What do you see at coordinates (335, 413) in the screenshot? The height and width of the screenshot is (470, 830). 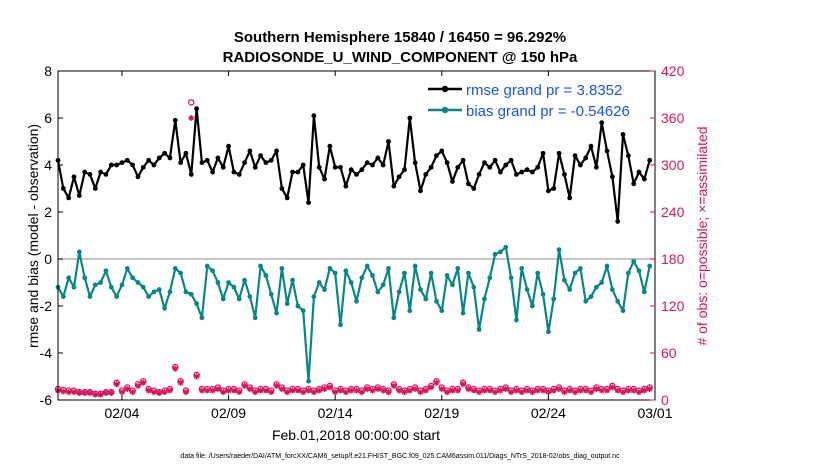 I see `x-tick-label: 02/14` at bounding box center [335, 413].